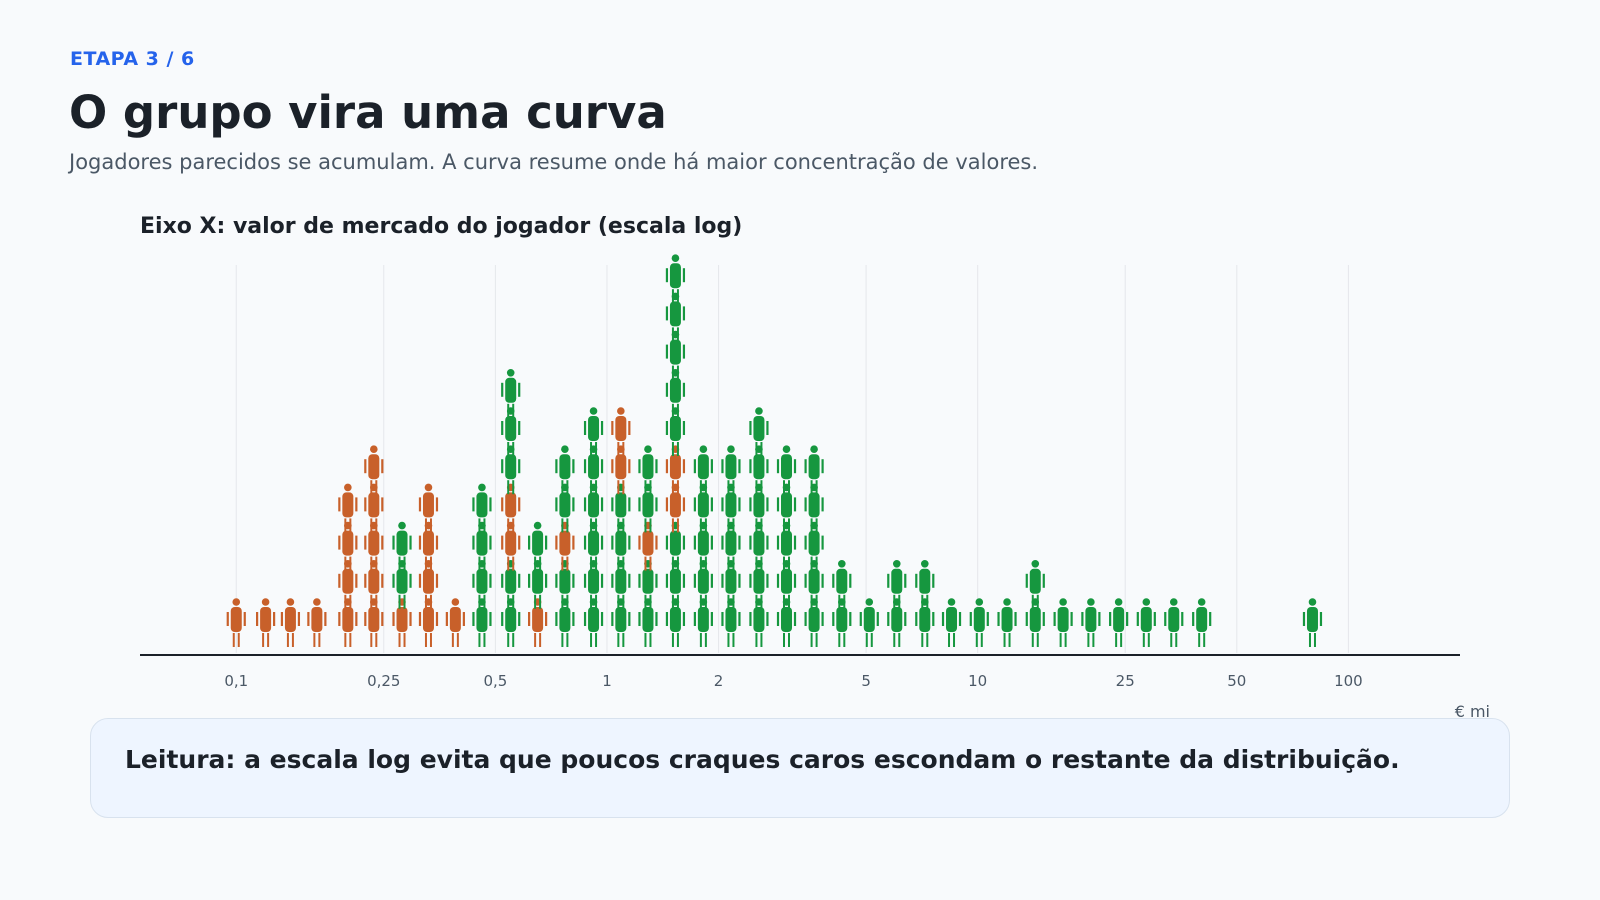 This screenshot has width=1600, height=900. Describe the element at coordinates (1236, 681) in the screenshot. I see `x-tick-label: 50` at that location.